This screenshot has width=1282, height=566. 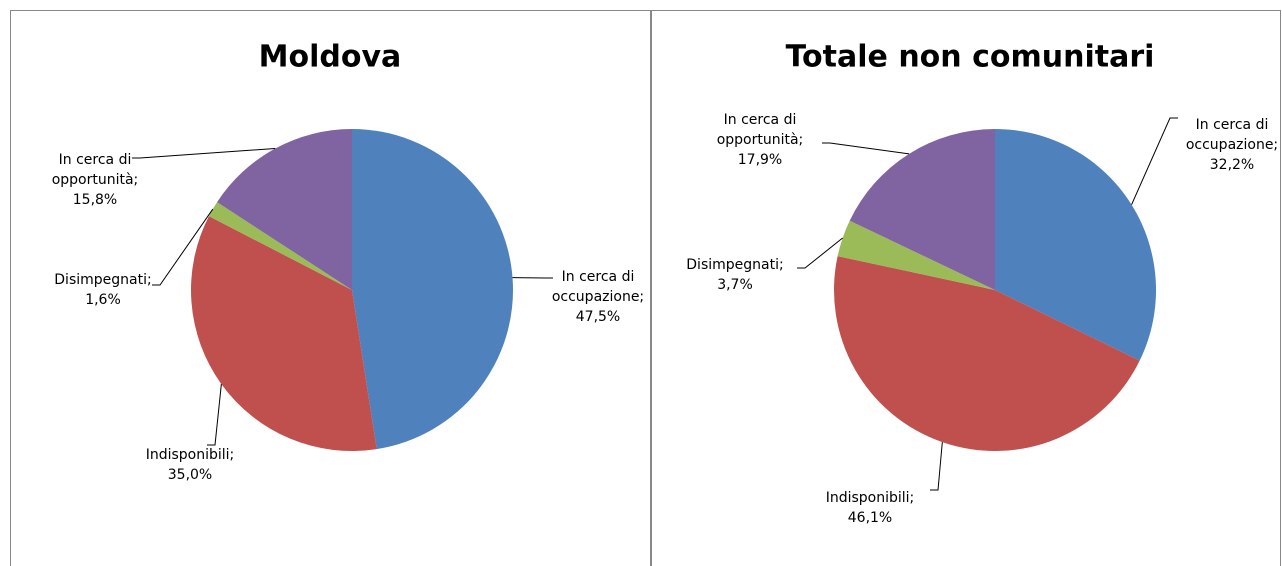 I want to click on data-label: Disimpegnati; 1,6%, so click(x=103, y=290).